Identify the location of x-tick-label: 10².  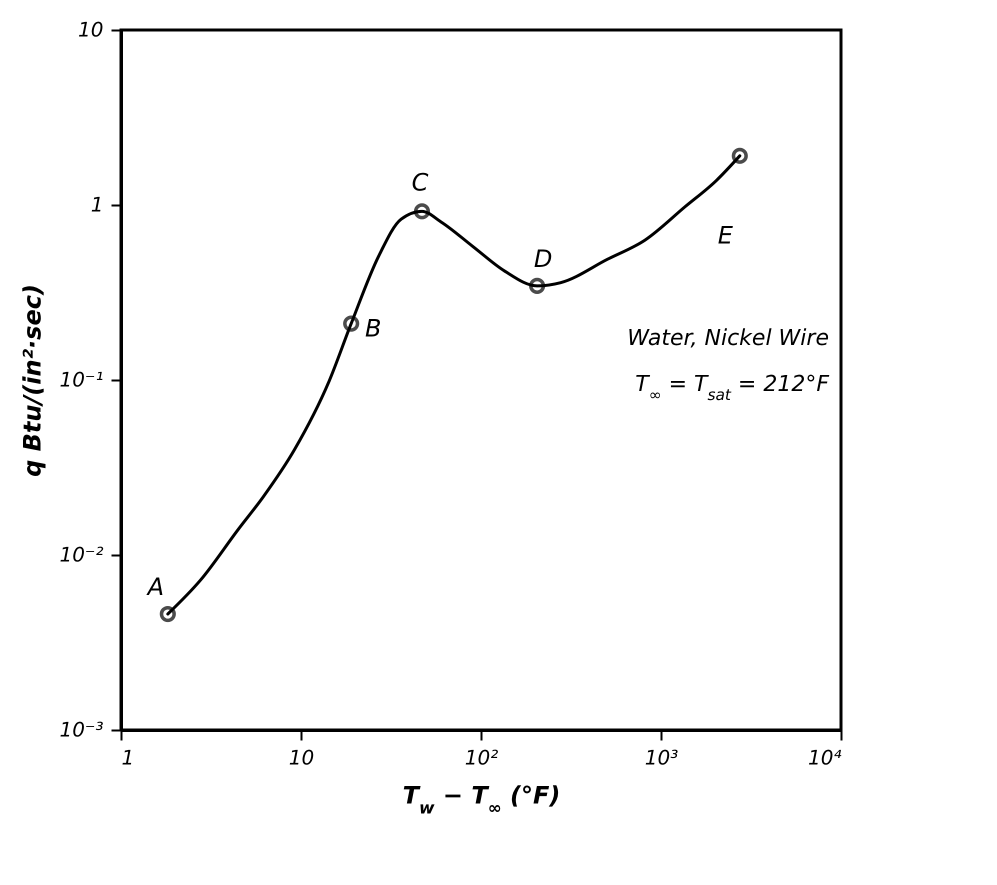
(481, 758).